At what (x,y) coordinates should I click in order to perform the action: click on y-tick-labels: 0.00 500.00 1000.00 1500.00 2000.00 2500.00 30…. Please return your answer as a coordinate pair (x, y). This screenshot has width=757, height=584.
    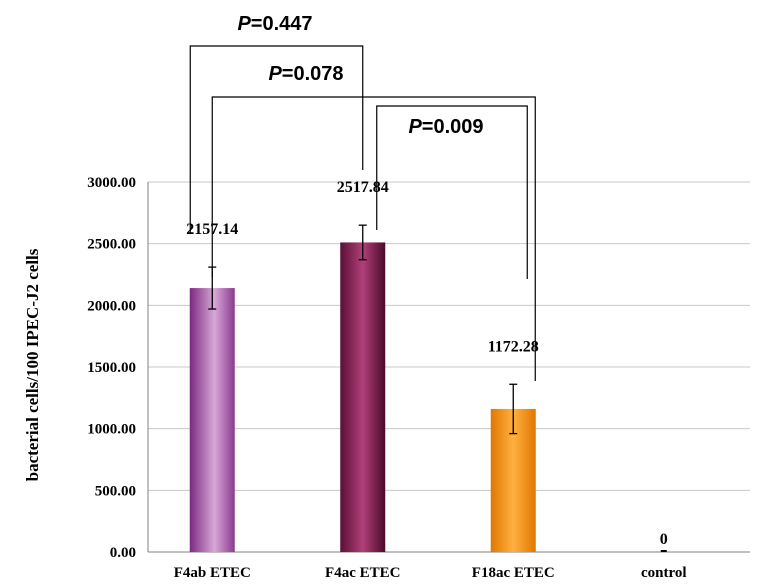
    Looking at the image, I should click on (111, 368).